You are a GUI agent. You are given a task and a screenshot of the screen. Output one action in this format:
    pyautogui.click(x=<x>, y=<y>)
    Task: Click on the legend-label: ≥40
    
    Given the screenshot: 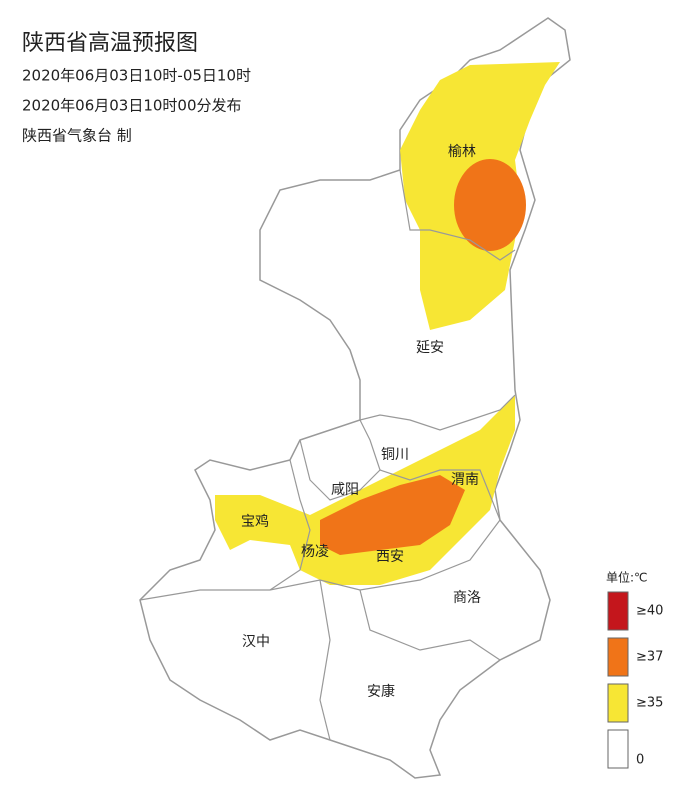 What is the action you would take?
    pyautogui.click(x=649, y=611)
    